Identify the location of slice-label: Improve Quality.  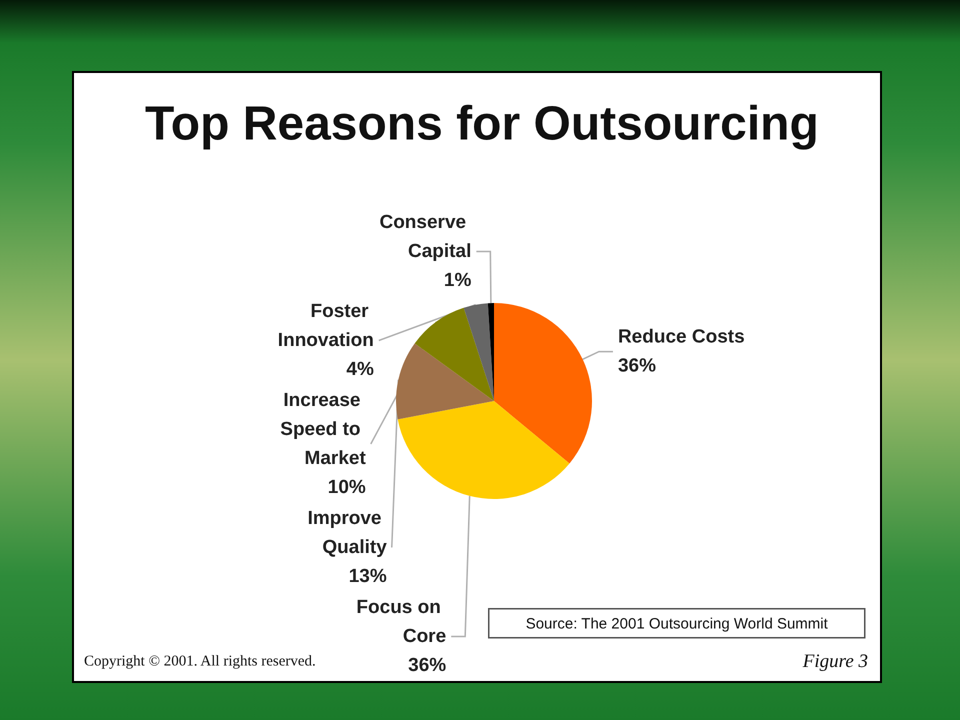
(348, 533).